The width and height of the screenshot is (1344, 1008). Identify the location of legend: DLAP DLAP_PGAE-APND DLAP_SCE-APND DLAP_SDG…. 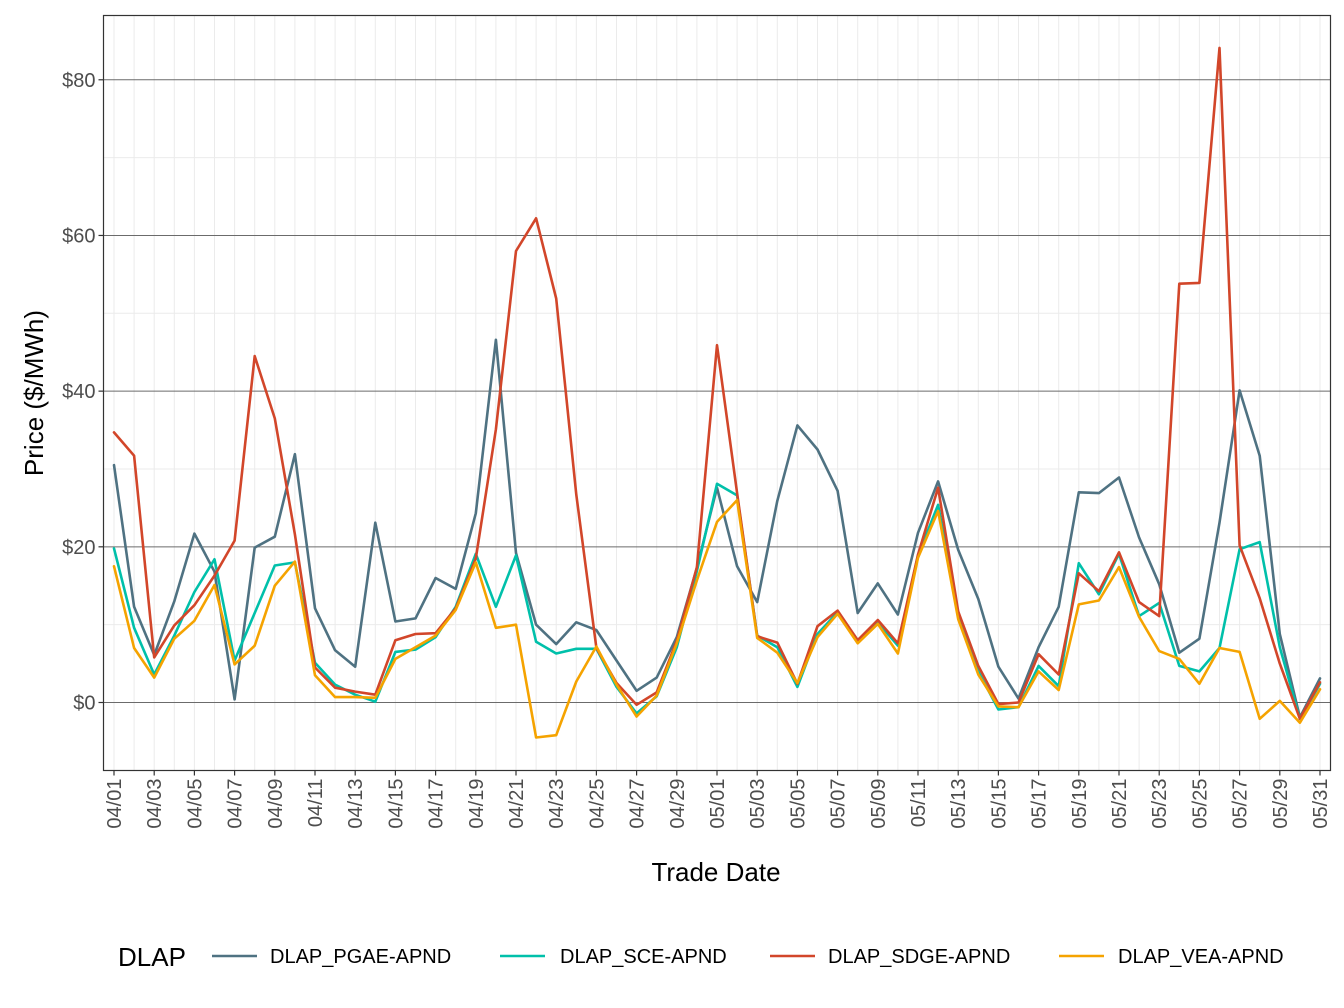
(701, 957).